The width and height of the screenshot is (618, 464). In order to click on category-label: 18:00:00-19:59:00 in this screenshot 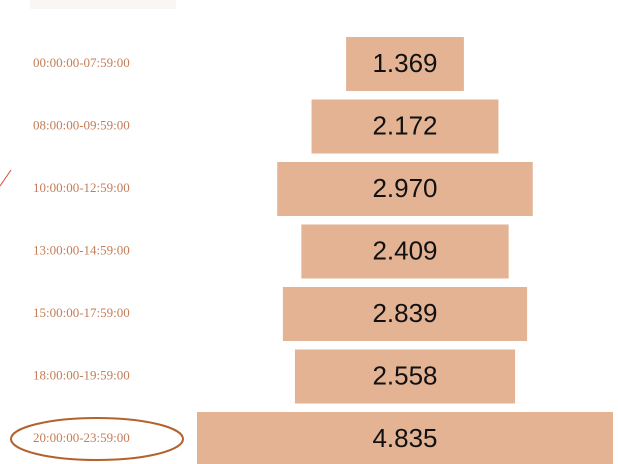, I will do `click(81, 374)`.